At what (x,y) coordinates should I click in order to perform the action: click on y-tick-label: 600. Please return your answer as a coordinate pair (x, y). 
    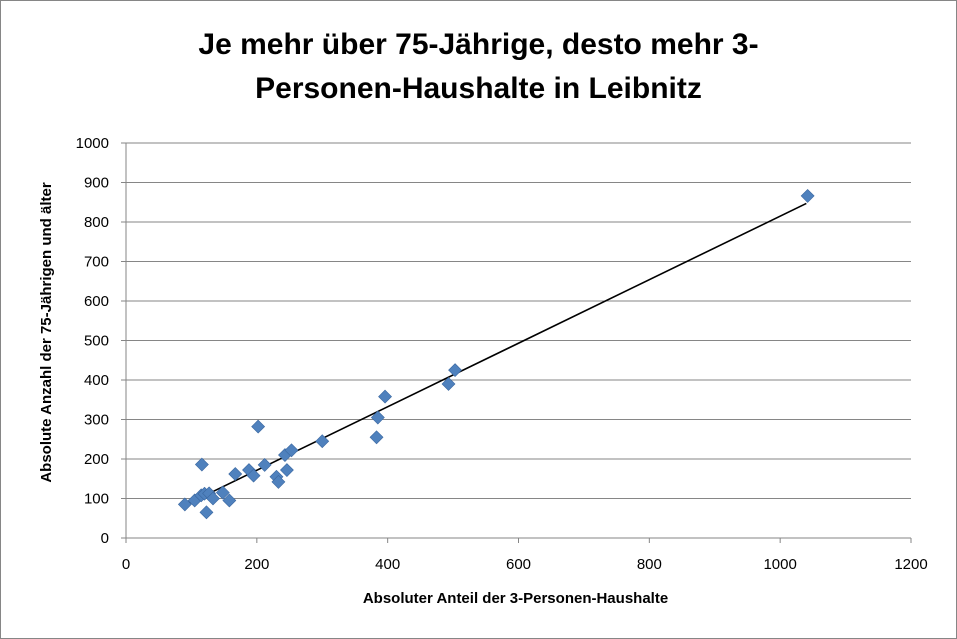
    Looking at the image, I should click on (96, 301).